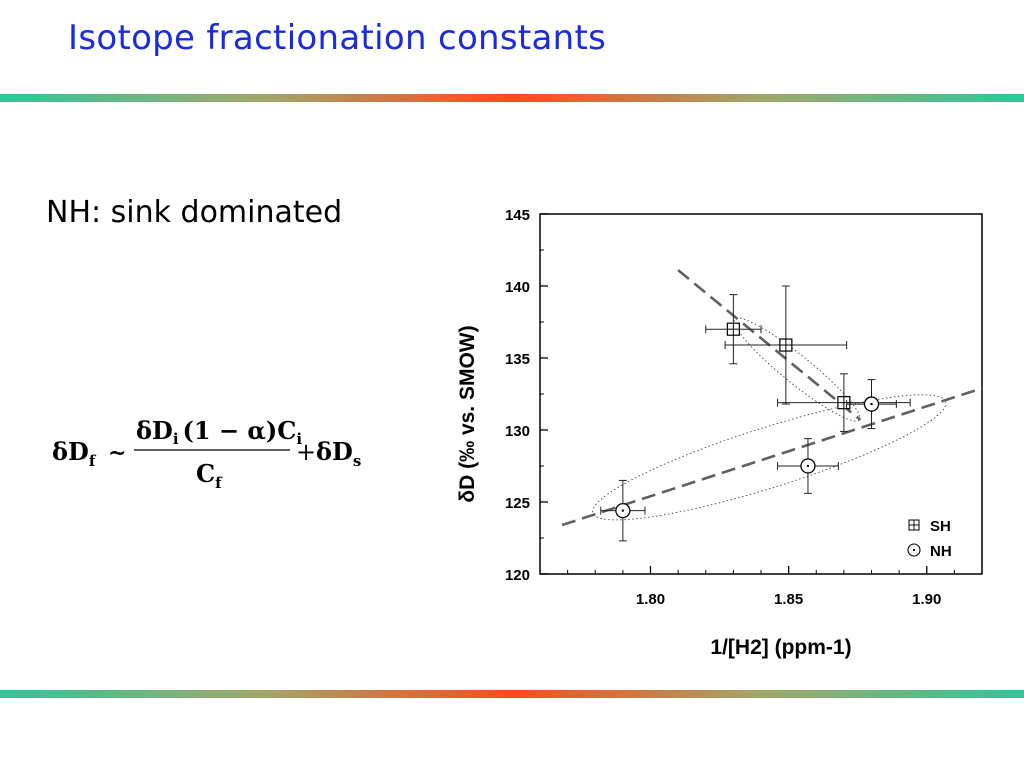 This screenshot has height=768, width=1024. I want to click on eq-lhs-sub: f, so click(93, 461).